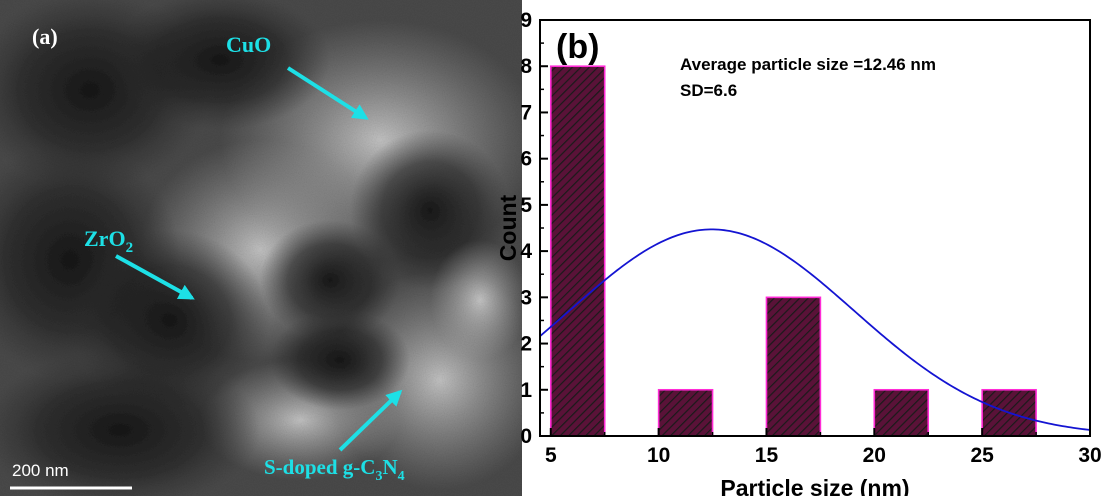  I want to click on sd-annotation: SD=6.6, so click(708, 90).